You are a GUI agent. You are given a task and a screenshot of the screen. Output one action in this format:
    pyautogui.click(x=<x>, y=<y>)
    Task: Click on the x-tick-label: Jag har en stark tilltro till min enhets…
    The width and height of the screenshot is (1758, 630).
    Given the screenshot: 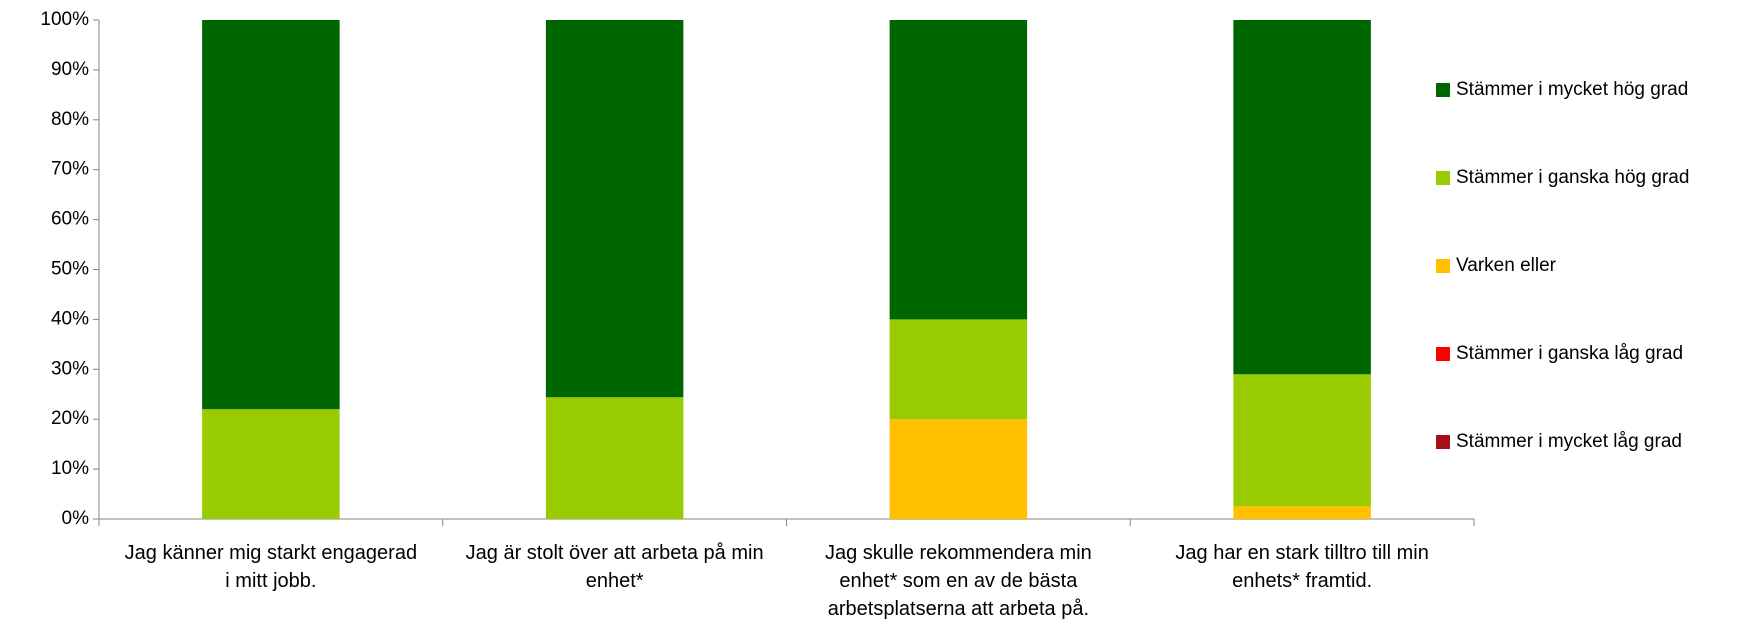 What is the action you would take?
    pyautogui.click(x=1302, y=567)
    